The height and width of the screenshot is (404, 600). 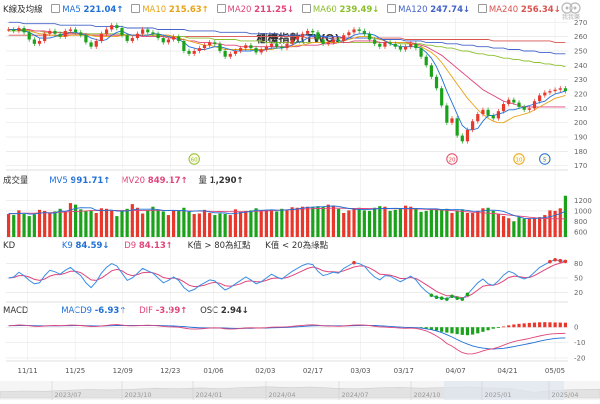 What do you see at coordinates (171, 311) in the screenshot?
I see `dif-value: -3.99↑` at bounding box center [171, 311].